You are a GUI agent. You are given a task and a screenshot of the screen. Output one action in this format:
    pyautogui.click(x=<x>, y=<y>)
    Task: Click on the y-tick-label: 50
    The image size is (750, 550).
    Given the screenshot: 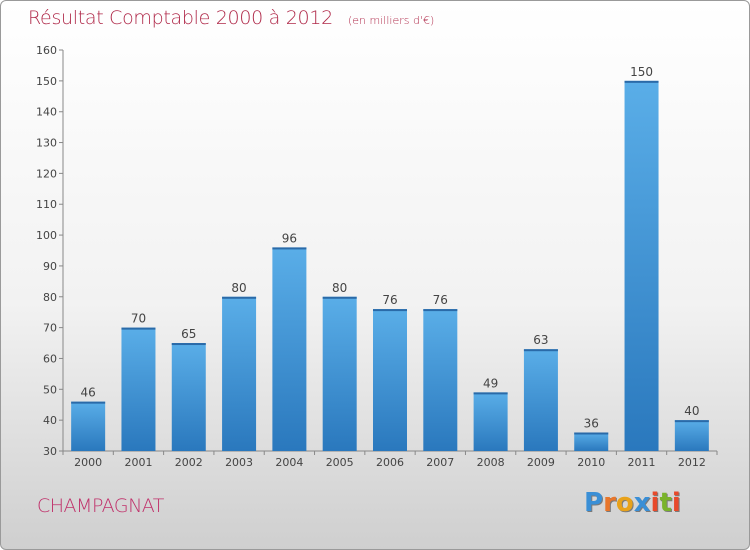 What is the action you would take?
    pyautogui.click(x=50, y=389)
    